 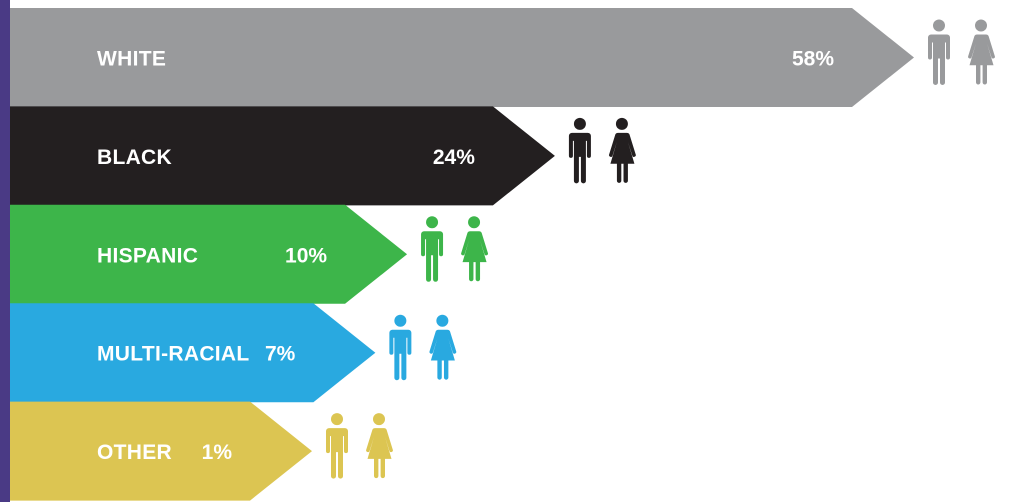 I want to click on bar-row: BLACK 24%, so click(x=323, y=156).